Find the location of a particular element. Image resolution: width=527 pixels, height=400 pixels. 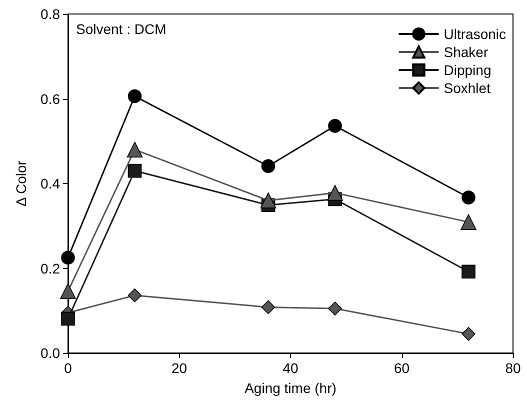

legend-label: Soxhlet is located at coordinates (467, 88).